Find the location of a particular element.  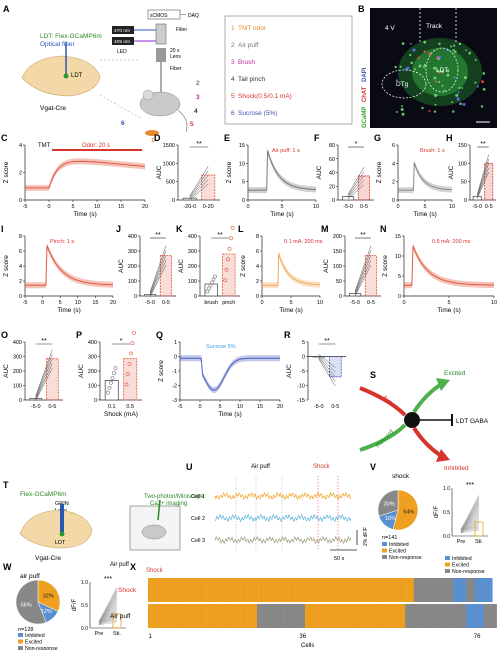

ldt-dot-icon is located at coordinates (66, 76).